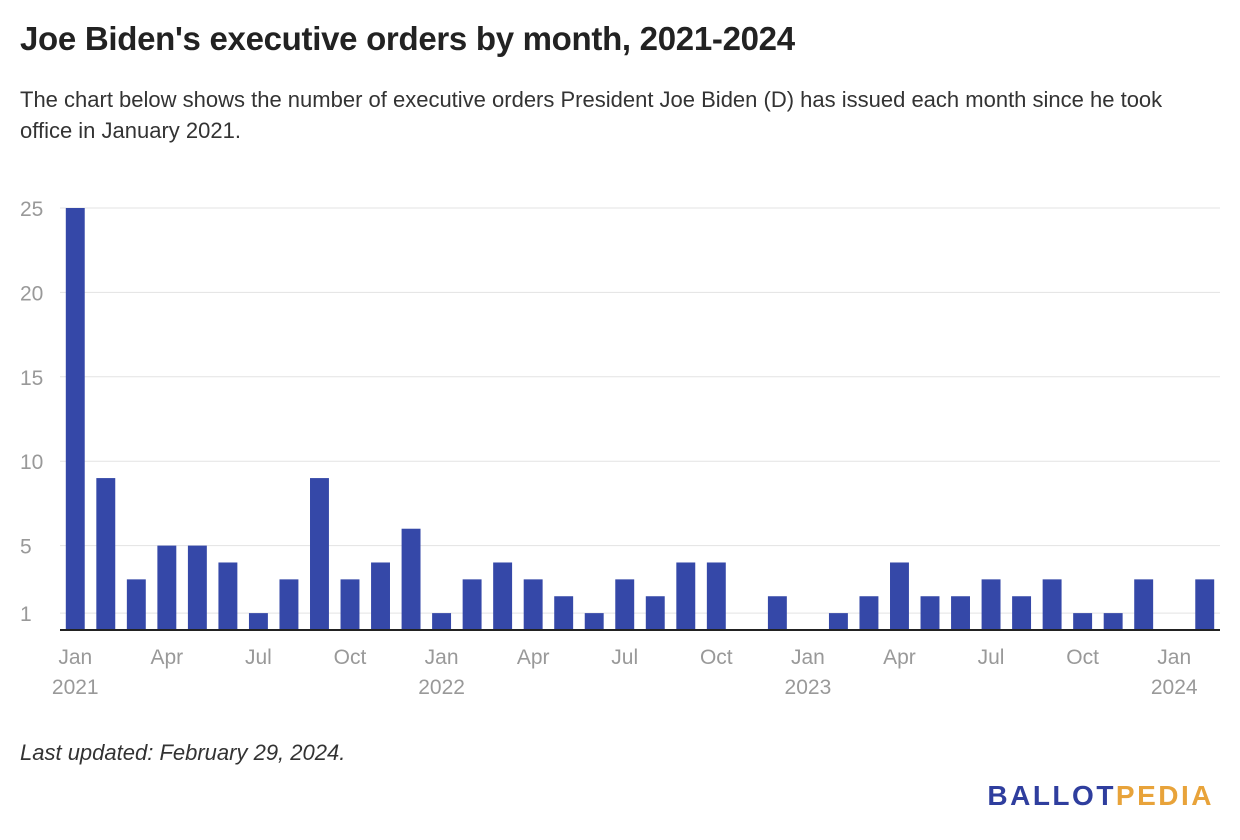 This screenshot has width=1240, height=840. I want to click on x-tick-year-label: 2021, so click(75, 687).